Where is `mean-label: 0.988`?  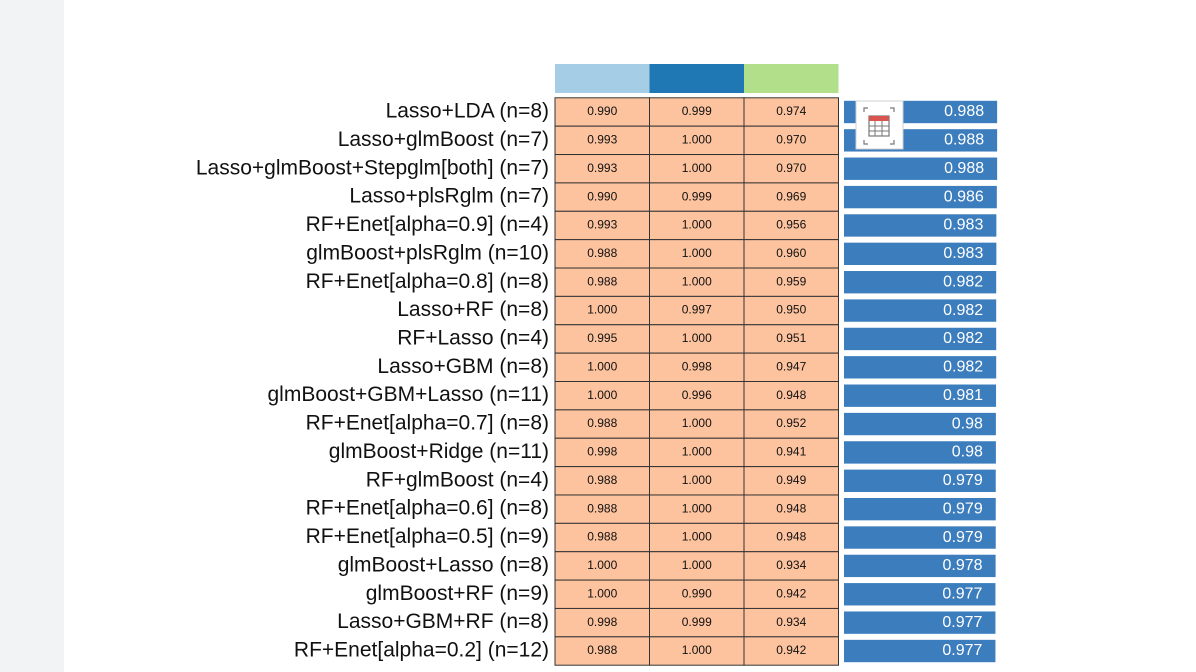 mean-label: 0.988 is located at coordinates (964, 140).